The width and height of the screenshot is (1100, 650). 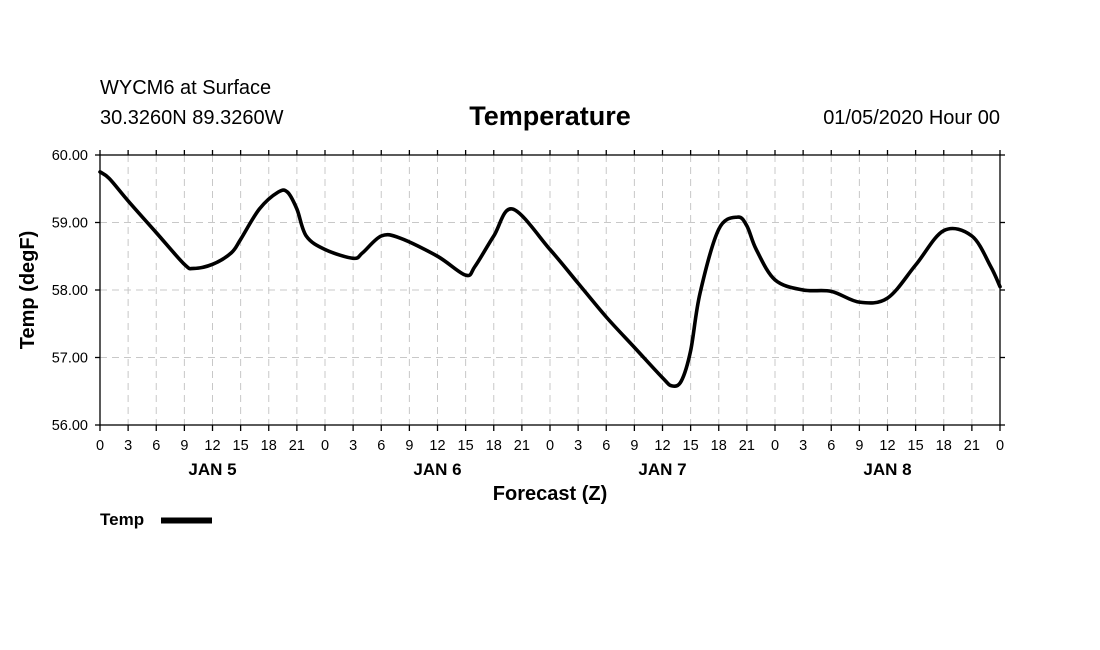 I want to click on x-axis-label: Forecast (Z), so click(x=550, y=494).